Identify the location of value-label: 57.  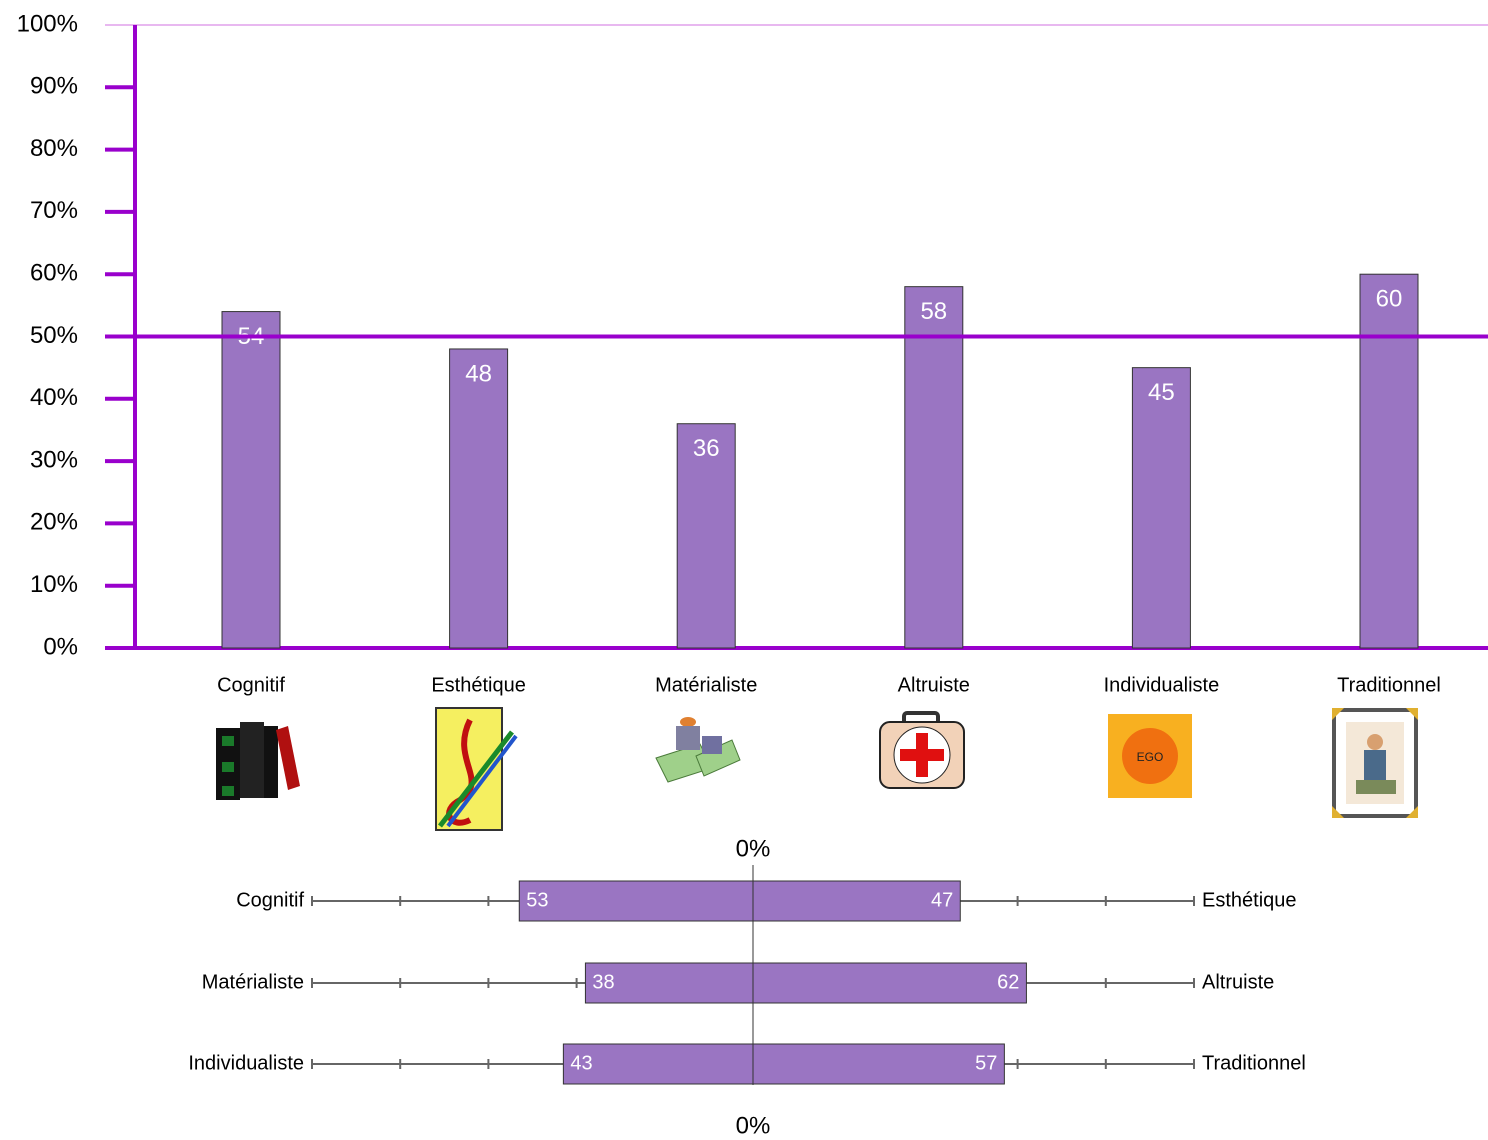
(986, 1063).